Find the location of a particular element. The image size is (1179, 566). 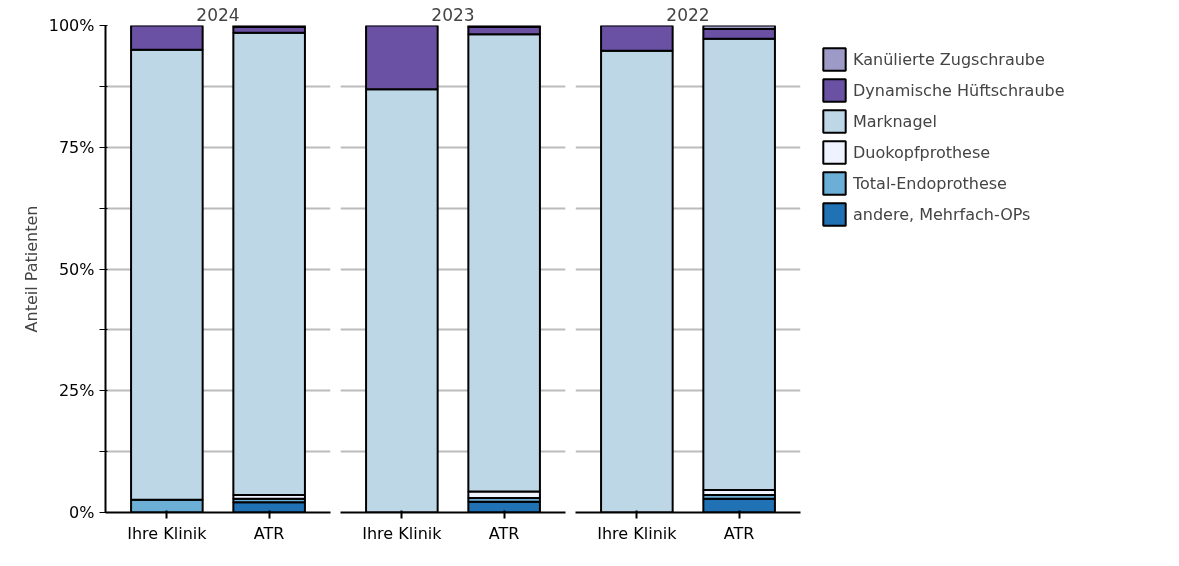

y-tick-label: 100% is located at coordinates (71, 25).